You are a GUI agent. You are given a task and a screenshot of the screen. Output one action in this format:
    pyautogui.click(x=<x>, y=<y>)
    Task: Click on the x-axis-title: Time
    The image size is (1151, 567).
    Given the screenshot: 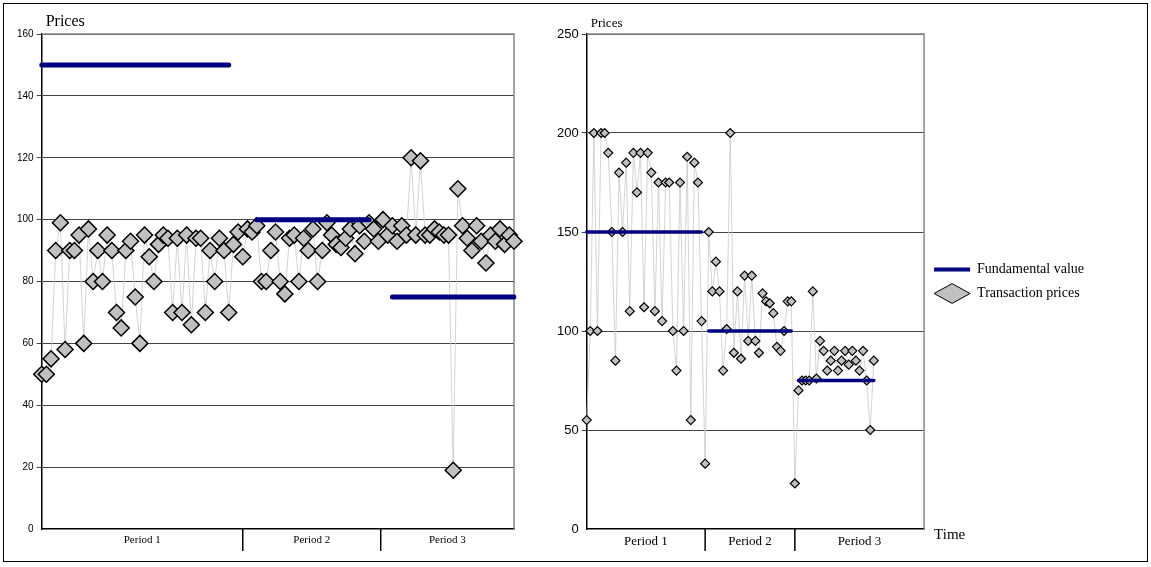 What is the action you would take?
    pyautogui.click(x=950, y=533)
    